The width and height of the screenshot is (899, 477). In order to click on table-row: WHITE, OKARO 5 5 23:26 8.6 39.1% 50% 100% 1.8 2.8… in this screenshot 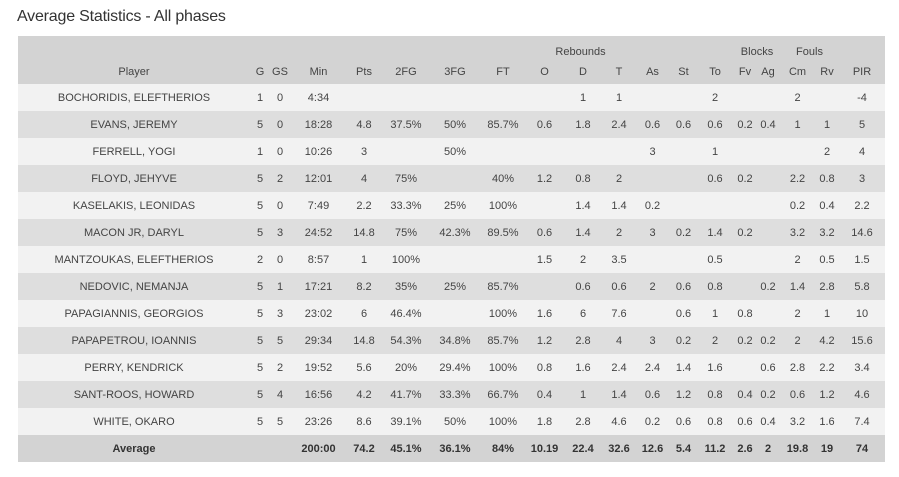, I will do `click(451, 421)`.